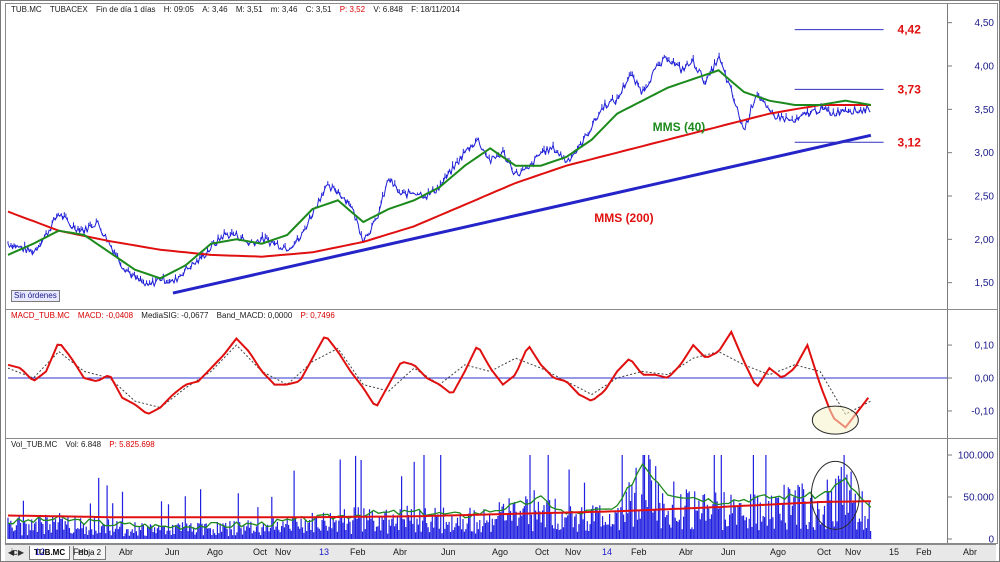  Describe the element at coordinates (14, 552) in the screenshot. I see `x-tick-label: ic` at that location.